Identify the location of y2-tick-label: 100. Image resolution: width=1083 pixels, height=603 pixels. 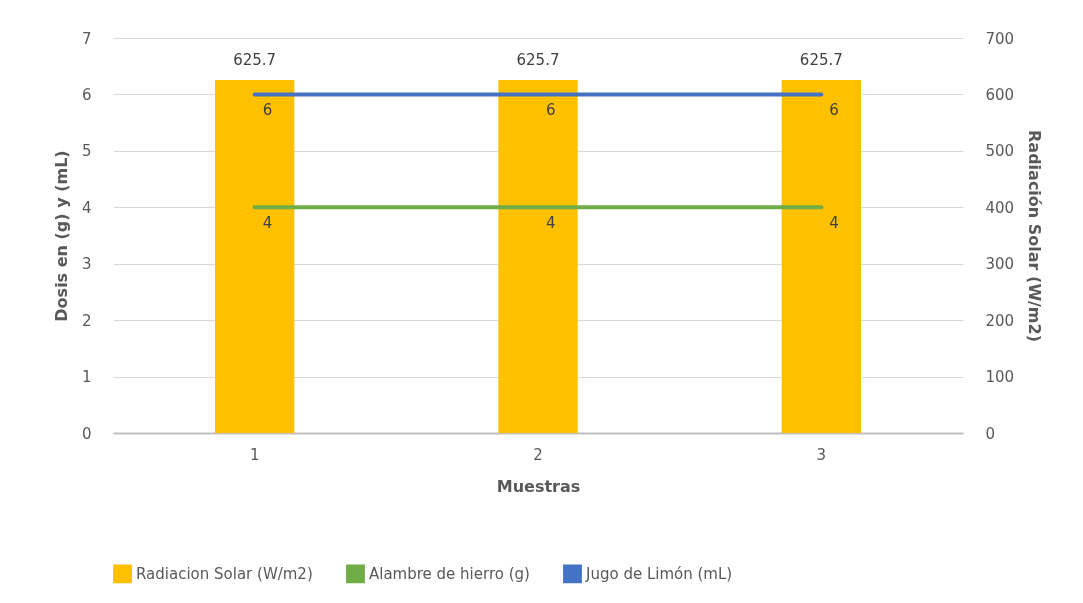
(1000, 377).